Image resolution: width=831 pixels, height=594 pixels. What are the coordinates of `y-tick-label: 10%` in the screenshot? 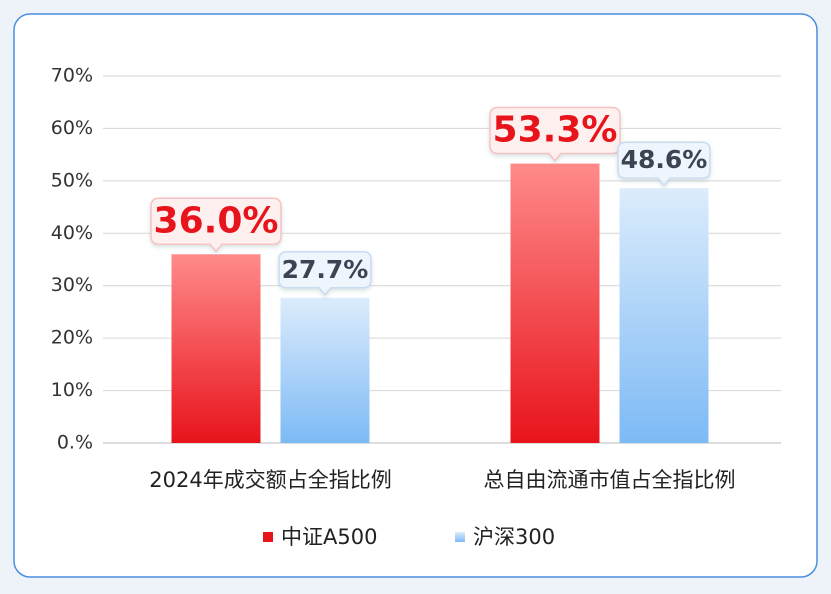 It's located at (72, 390).